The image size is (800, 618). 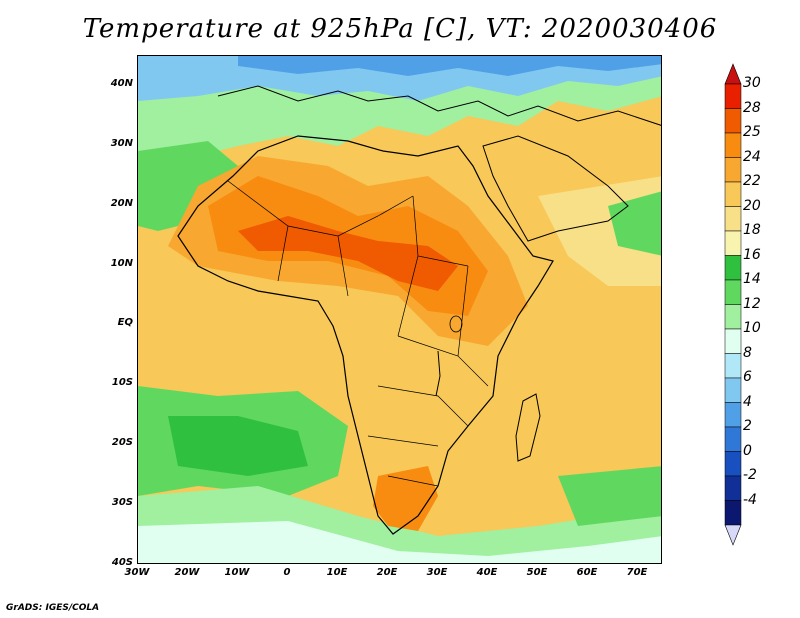 What do you see at coordinates (634, 223) in the screenshot?
I see `arabian-sea-cool-zone` at bounding box center [634, 223].